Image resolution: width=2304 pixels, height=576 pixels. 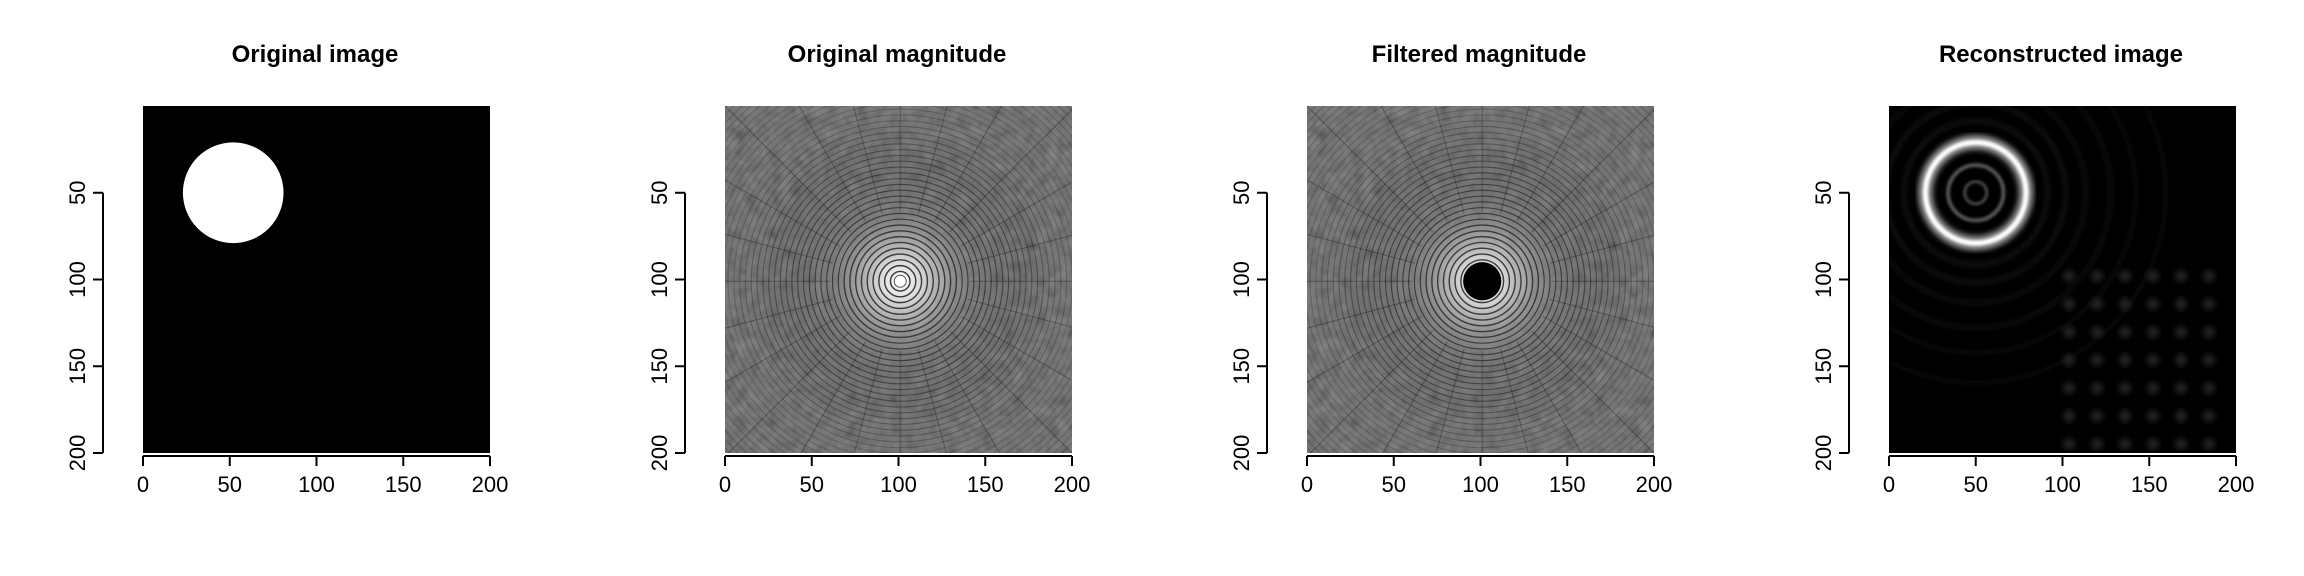 I want to click on edge-ring, so click(x=1975, y=192).